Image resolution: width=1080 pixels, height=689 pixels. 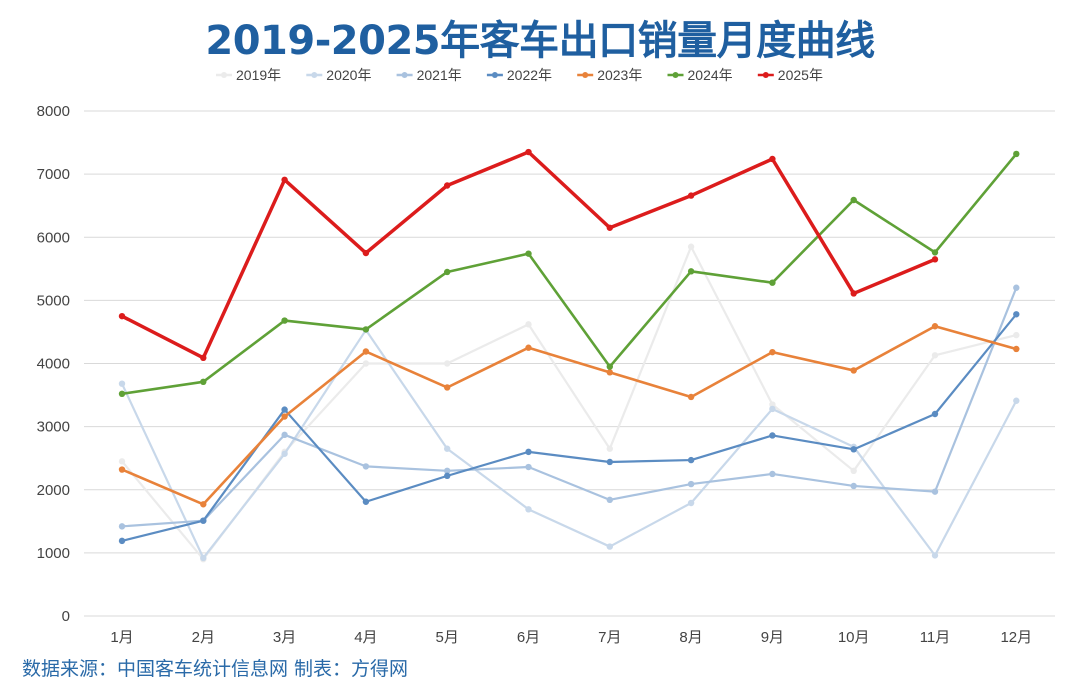 What do you see at coordinates (66, 616) in the screenshot?
I see `y-tick-label: 0` at bounding box center [66, 616].